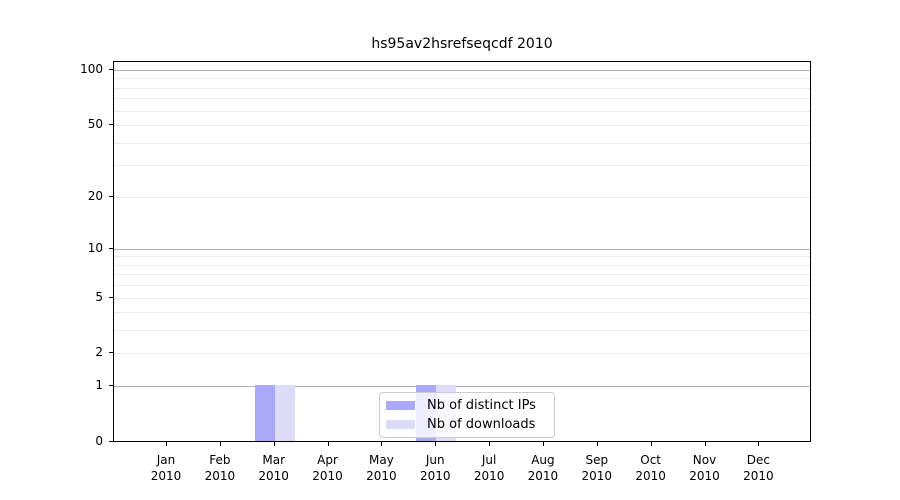 The height and width of the screenshot is (500, 900). I want to click on y-tick-label: 50, so click(95, 124).